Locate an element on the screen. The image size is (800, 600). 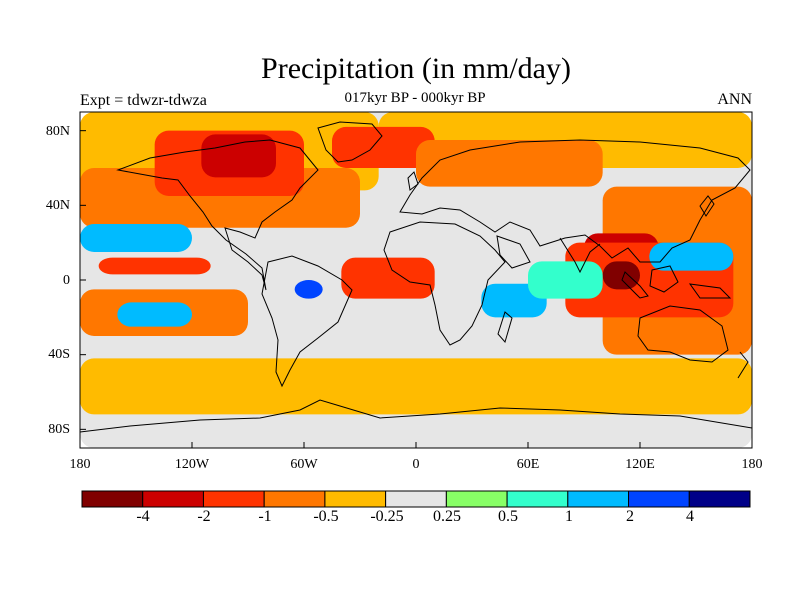
colorbar-label: 0.5 is located at coordinates (508, 516).